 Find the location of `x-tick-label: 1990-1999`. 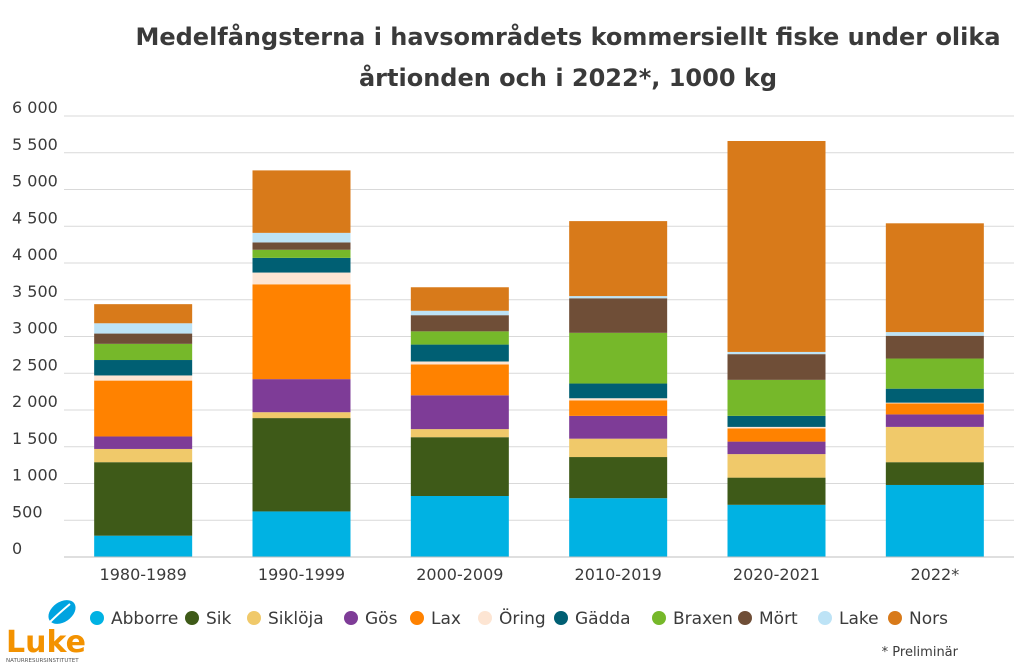

x-tick-label: 1990-1999 is located at coordinates (301, 574).